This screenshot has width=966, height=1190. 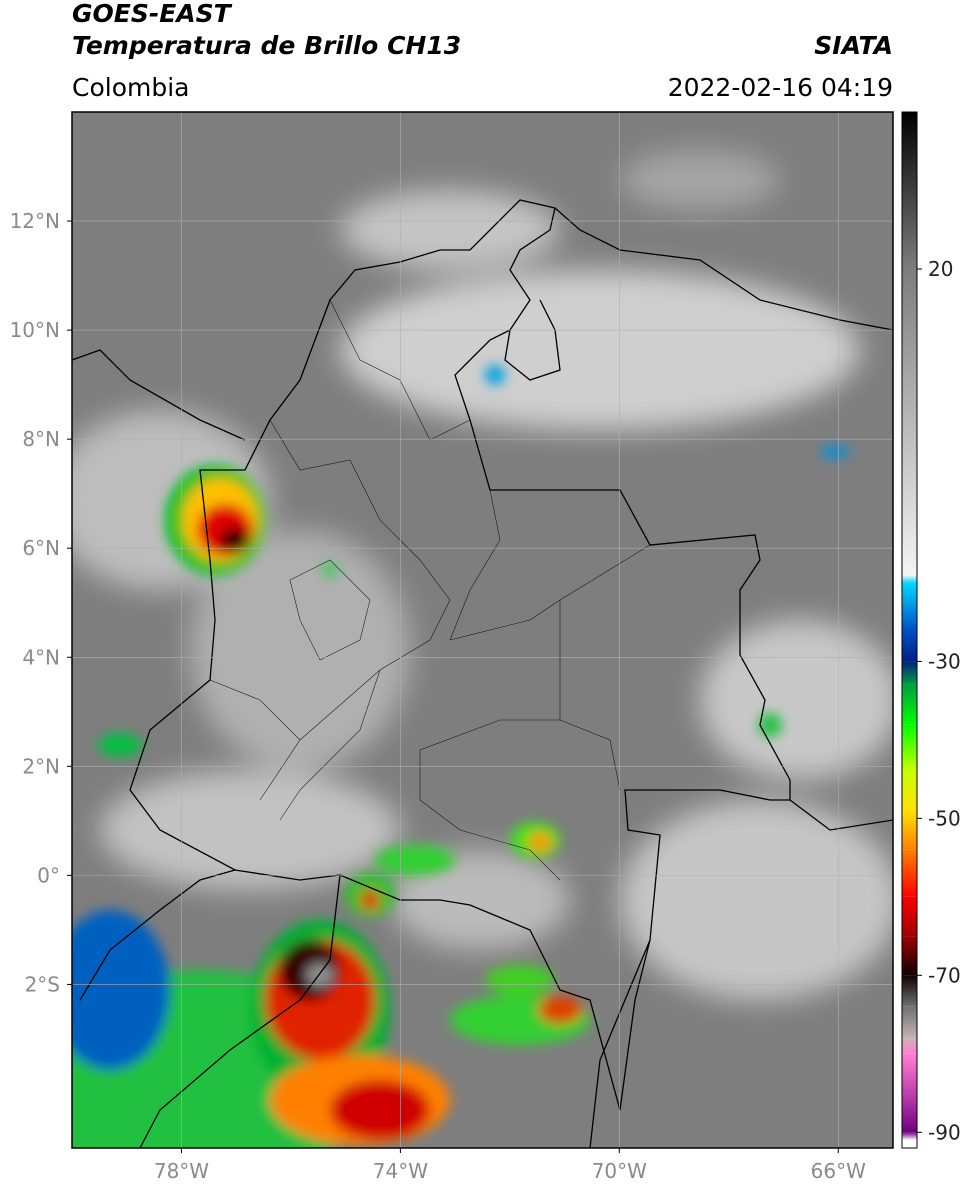 I want to click on y-tick-label: 2°S, so click(x=42, y=984).